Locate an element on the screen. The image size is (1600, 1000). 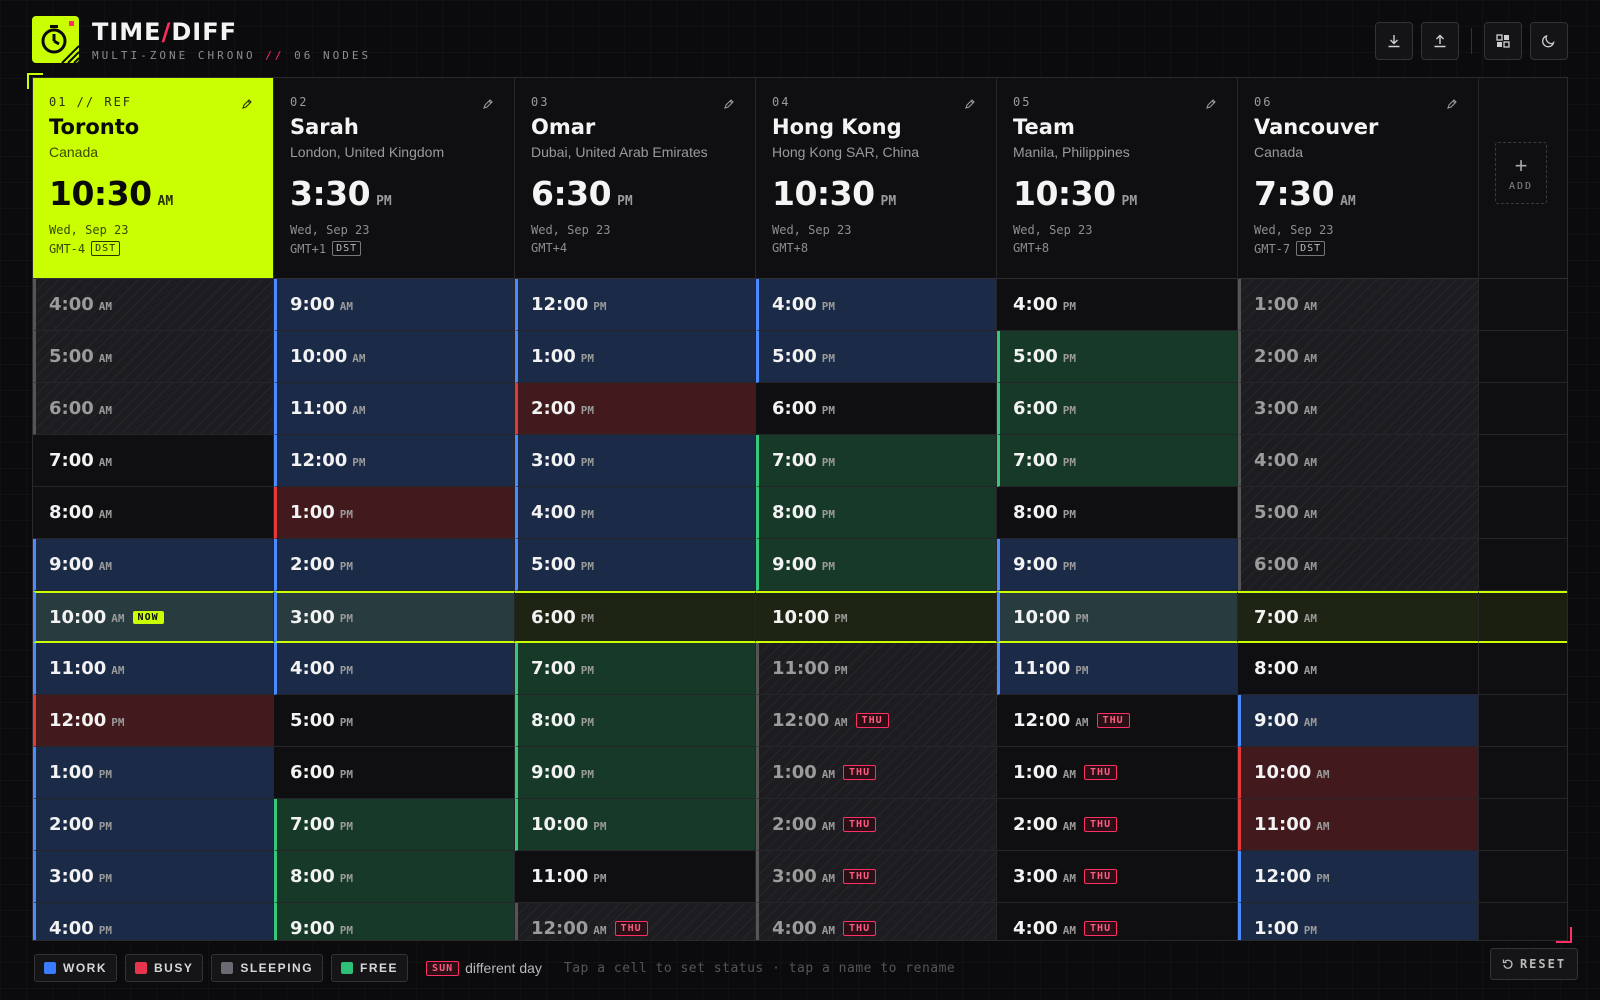
column-name: Team is located at coordinates (1044, 127).